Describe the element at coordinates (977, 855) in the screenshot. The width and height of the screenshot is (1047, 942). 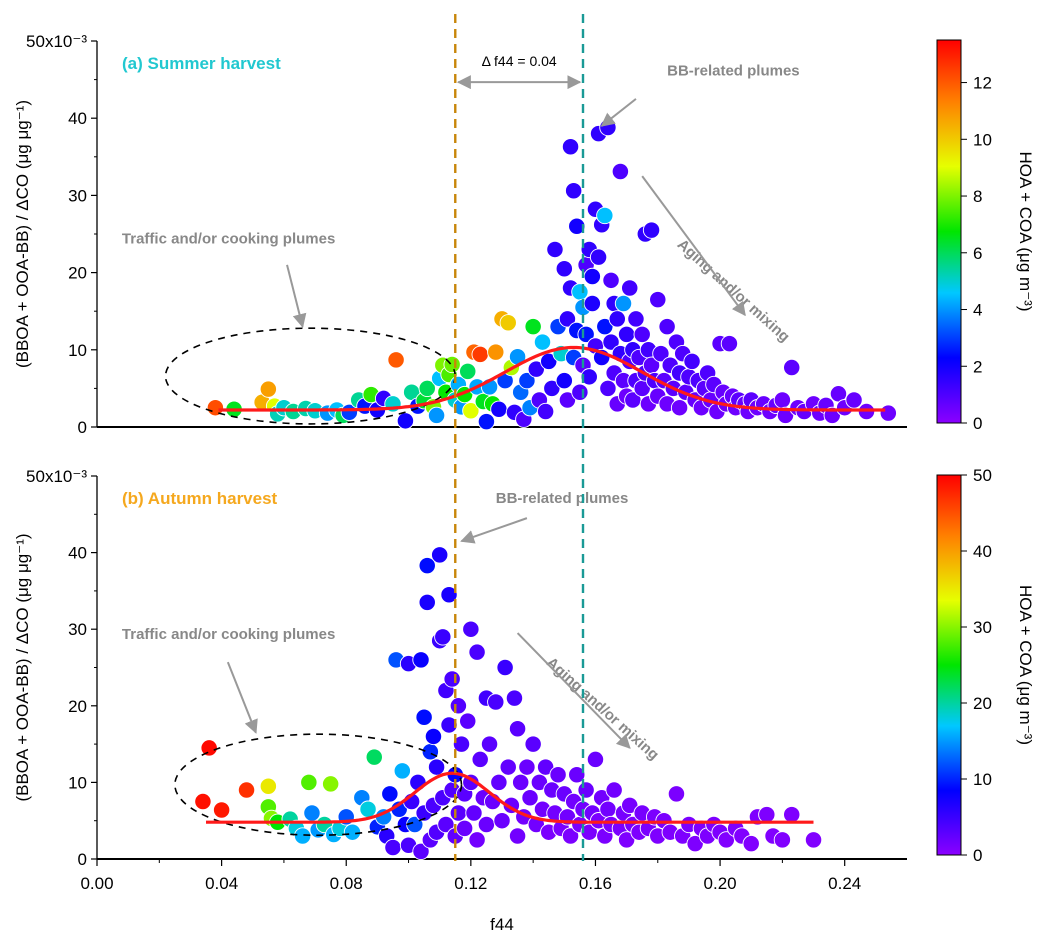
I see `colorbar-tick-label: 0` at that location.